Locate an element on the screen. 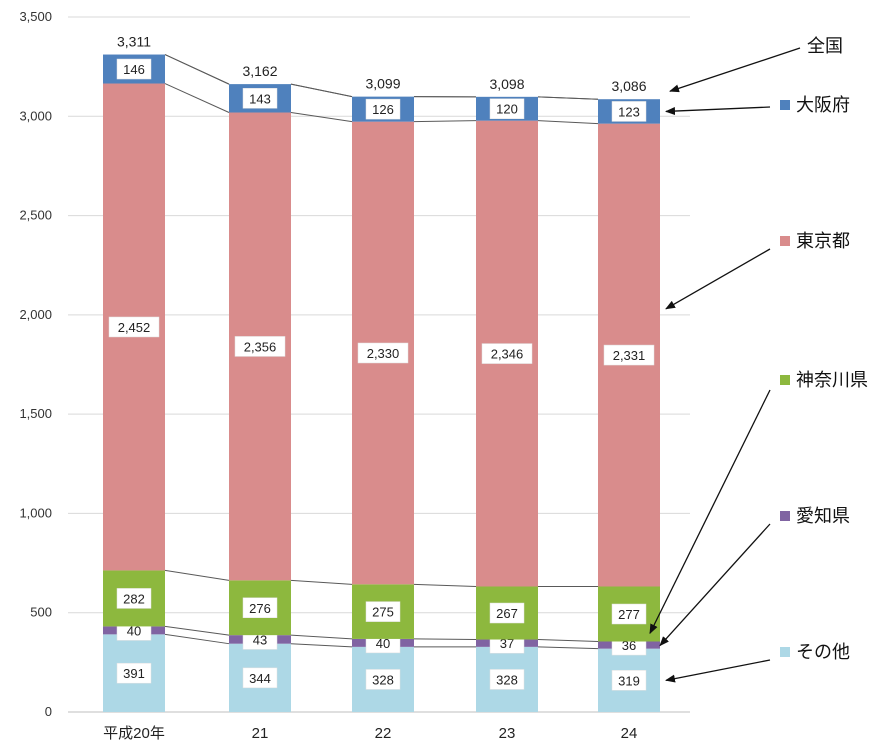 This screenshot has width=896, height=754. data-label: 267 is located at coordinates (507, 613).